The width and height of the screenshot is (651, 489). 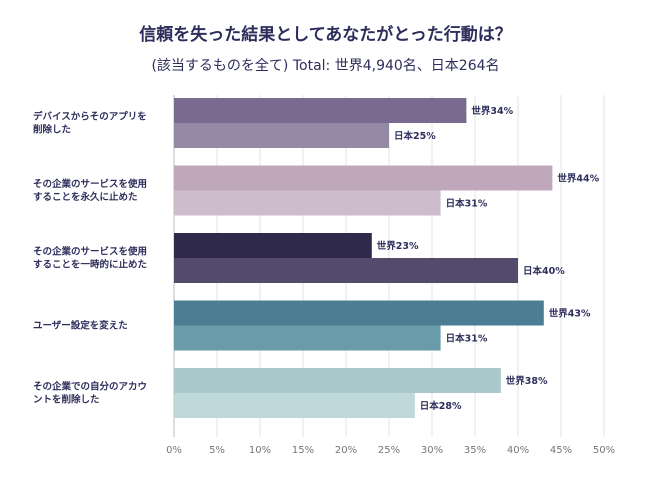 What do you see at coordinates (90, 387) in the screenshot?
I see `category-label: その企業での自分のアカウ` at bounding box center [90, 387].